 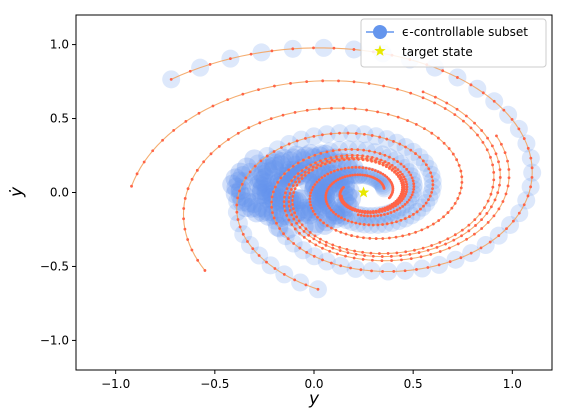 I want to click on legend-target-label: target state, so click(x=437, y=52).